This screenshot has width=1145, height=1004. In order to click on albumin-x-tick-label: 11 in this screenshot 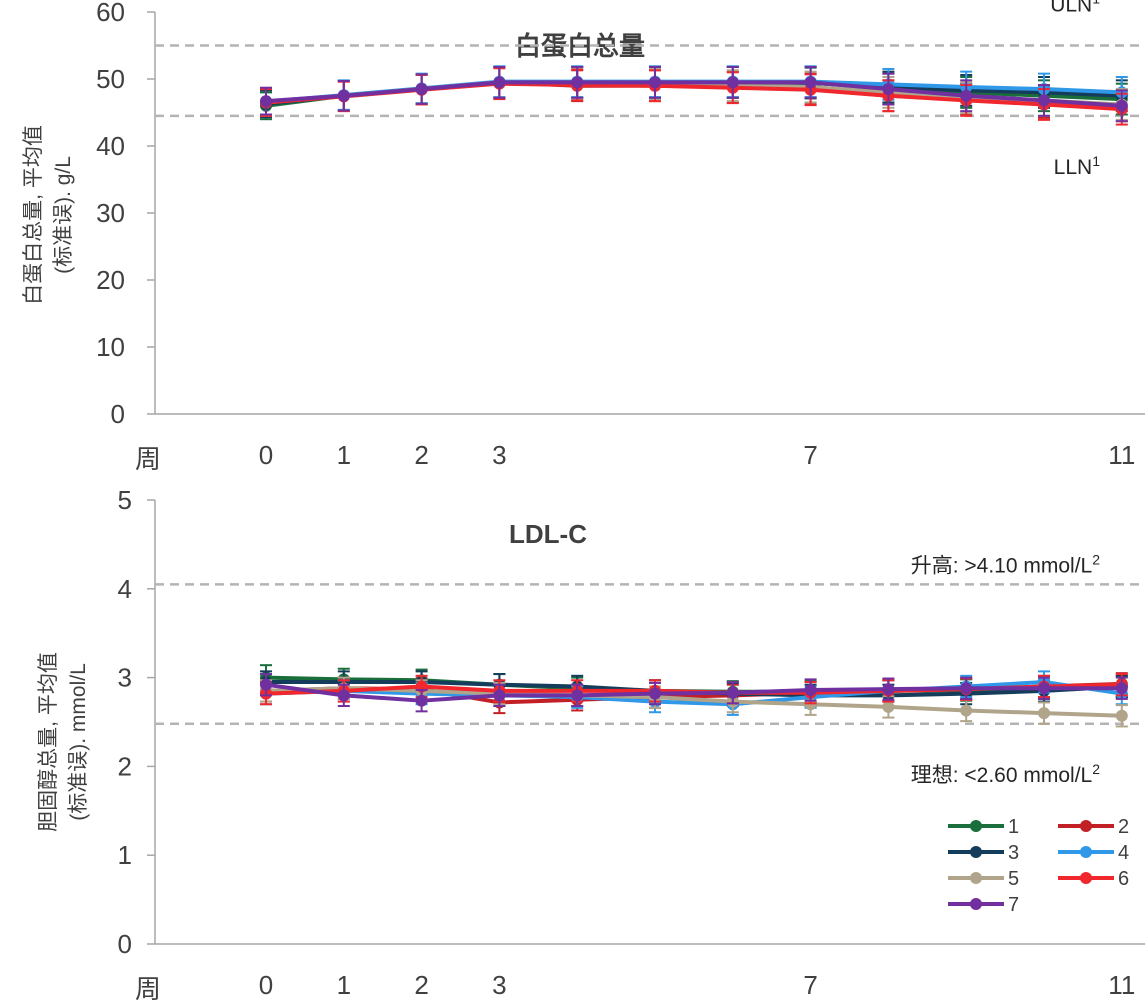, I will do `click(1121, 455)`.